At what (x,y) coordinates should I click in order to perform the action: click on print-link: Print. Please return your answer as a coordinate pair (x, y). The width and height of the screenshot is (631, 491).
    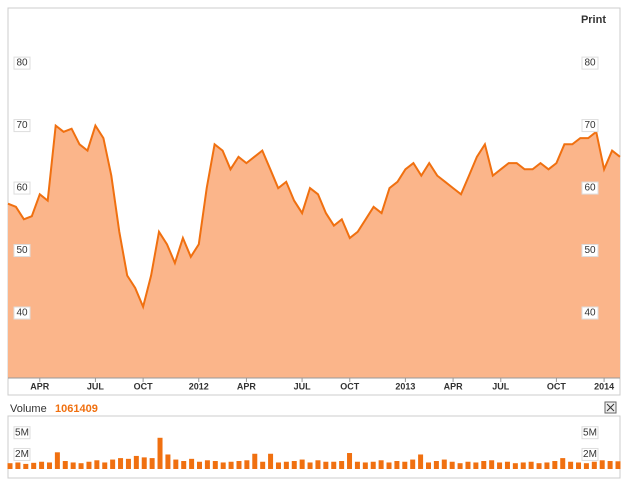
    Looking at the image, I should click on (593, 20).